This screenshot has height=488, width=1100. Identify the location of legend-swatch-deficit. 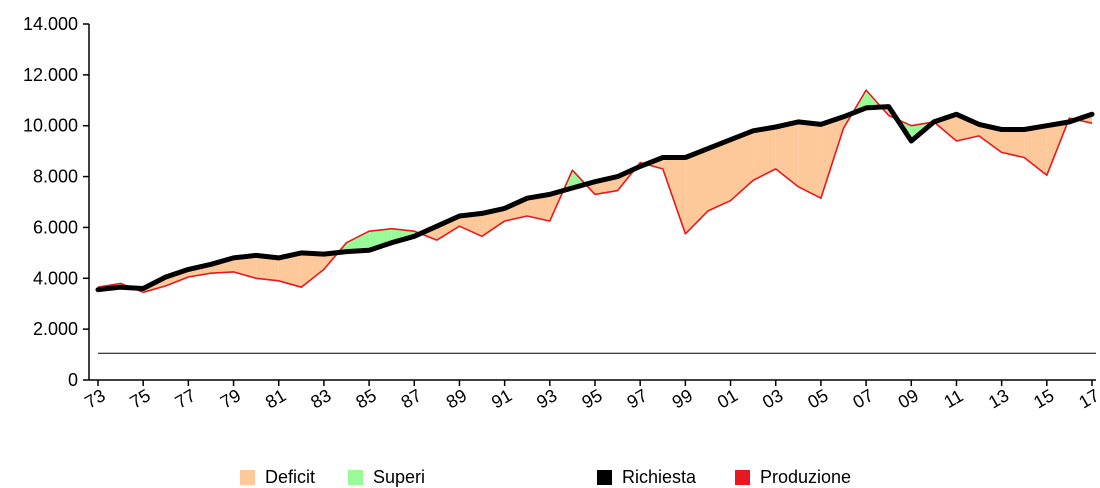
(247, 477).